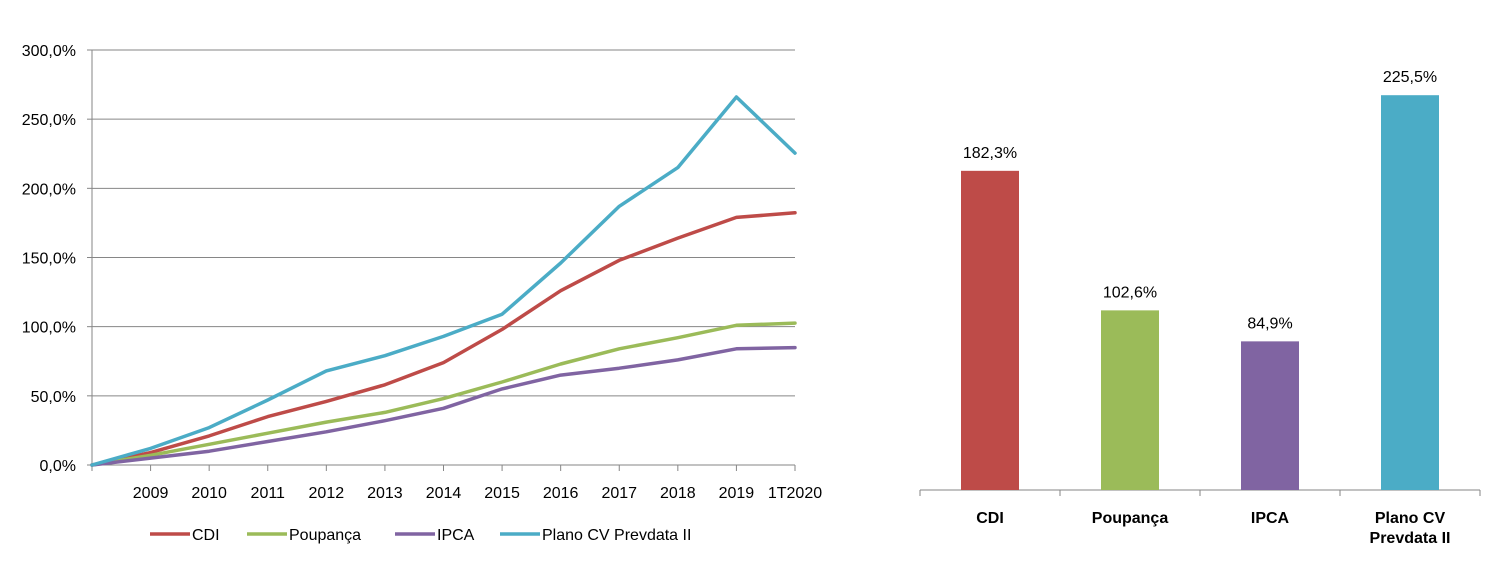 The height and width of the screenshot is (570, 1492). I want to click on bar-data-label: 102,6%, so click(1130, 292).